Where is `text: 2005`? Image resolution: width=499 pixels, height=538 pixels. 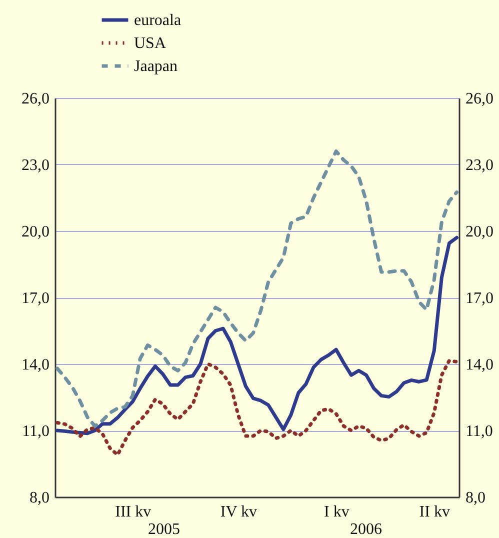 text: 2005 is located at coordinates (164, 529).